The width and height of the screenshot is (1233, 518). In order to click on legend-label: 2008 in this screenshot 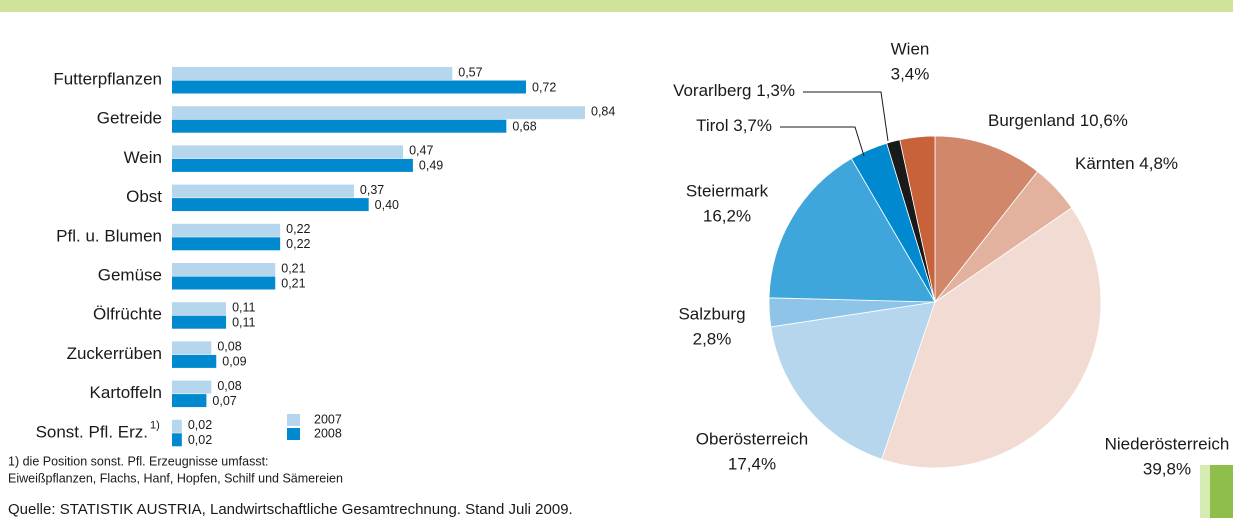, I will do `click(328, 433)`.